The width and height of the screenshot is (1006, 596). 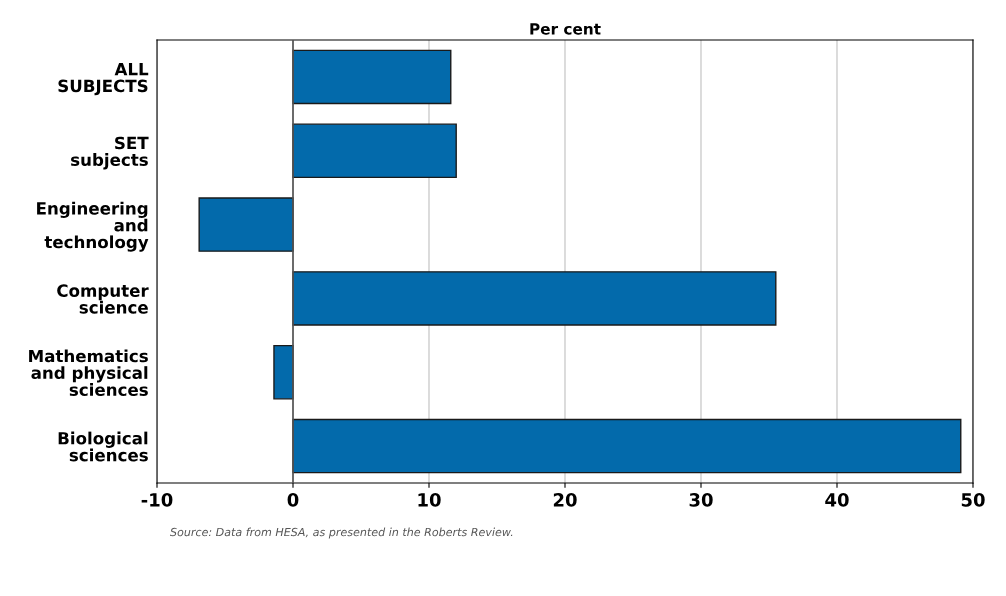 I want to click on x-tick-label: 0, so click(x=293, y=500).